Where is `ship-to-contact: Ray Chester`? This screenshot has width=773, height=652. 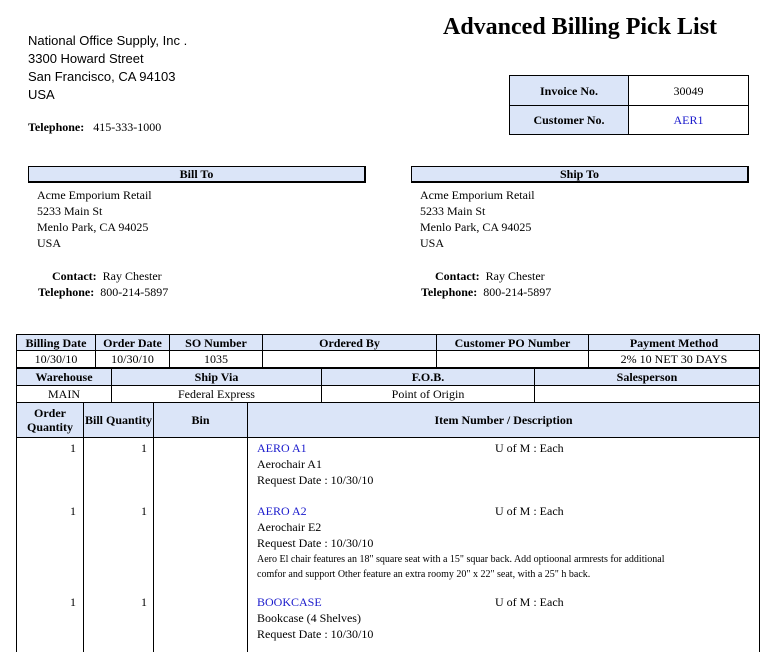 ship-to-contact: Ray Chester is located at coordinates (515, 276).